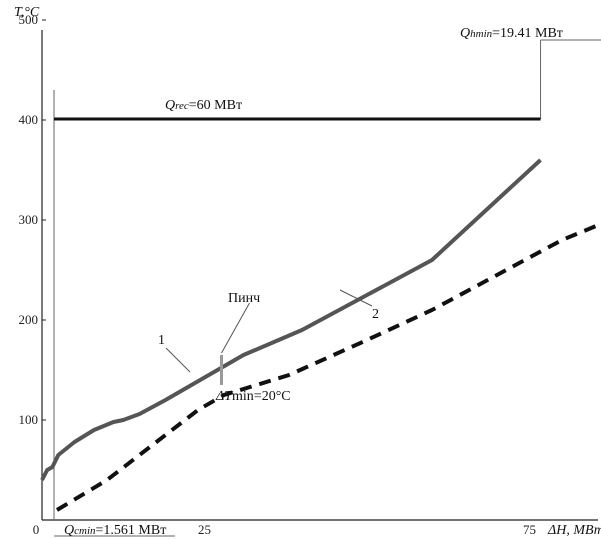  Describe the element at coordinates (235, 328) in the screenshot. I see `pinch-leader-line` at that location.